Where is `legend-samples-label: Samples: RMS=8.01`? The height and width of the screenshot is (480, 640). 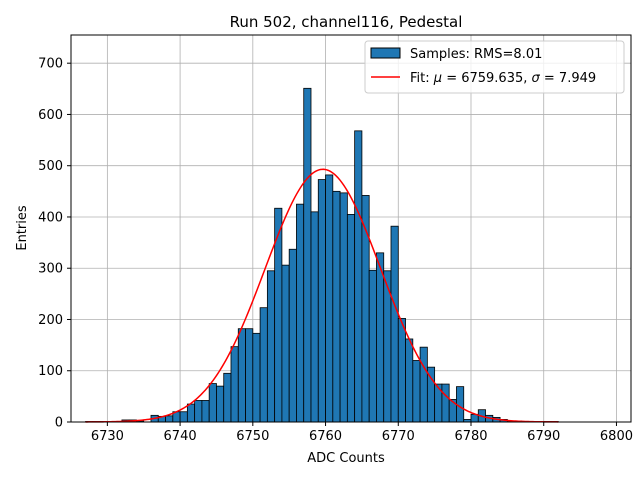
legend-samples-label: Samples: RMS=8.01 is located at coordinates (476, 54).